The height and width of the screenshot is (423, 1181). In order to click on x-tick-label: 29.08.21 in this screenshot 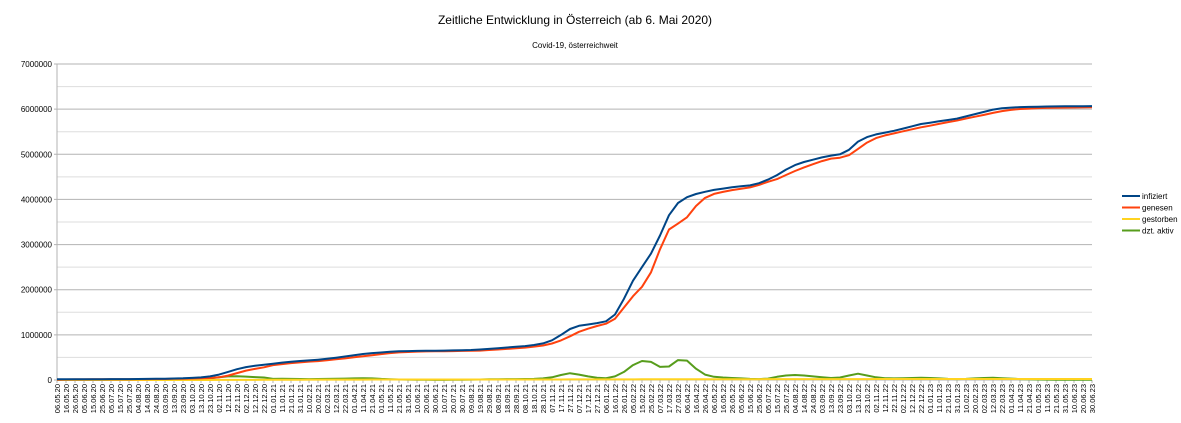, I will do `click(489, 398)`.